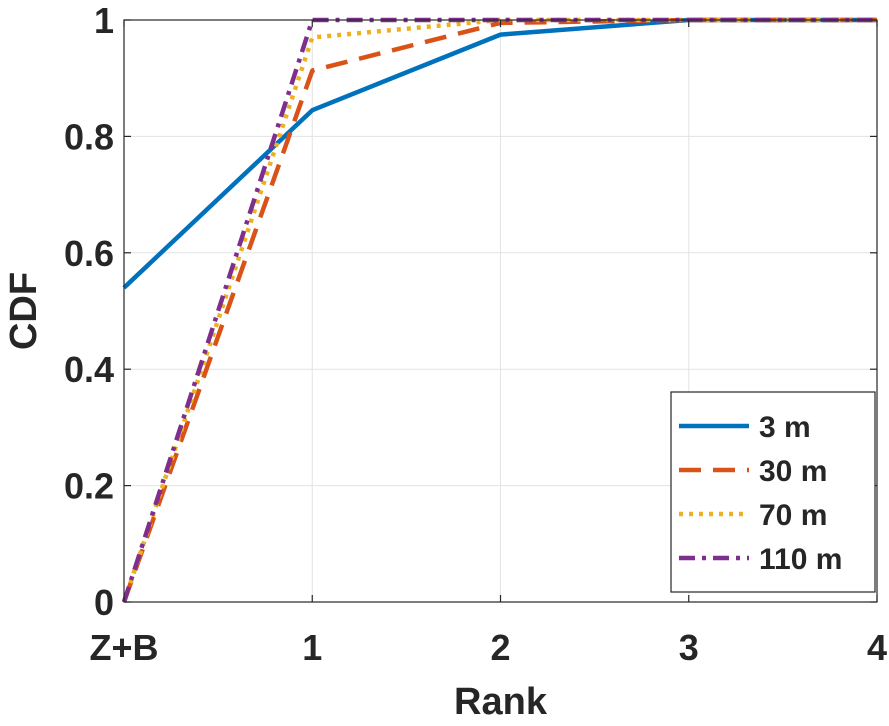 The width and height of the screenshot is (889, 726). I want to click on x-tick-label: 2, so click(500, 647).